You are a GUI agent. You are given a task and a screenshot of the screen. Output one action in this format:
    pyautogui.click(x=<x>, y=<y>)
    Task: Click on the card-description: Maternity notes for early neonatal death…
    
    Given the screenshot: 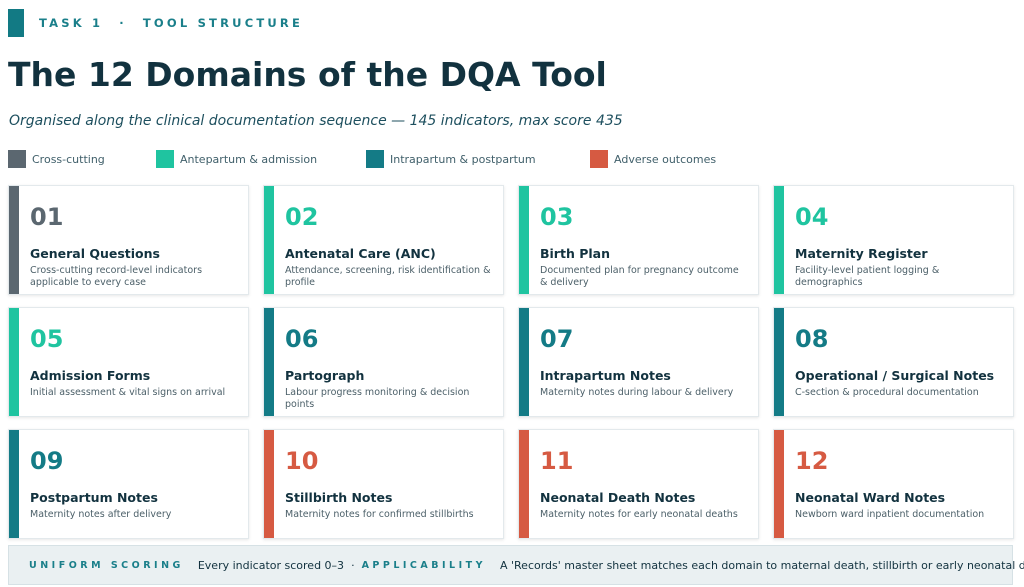 What is the action you would take?
    pyautogui.click(x=639, y=514)
    